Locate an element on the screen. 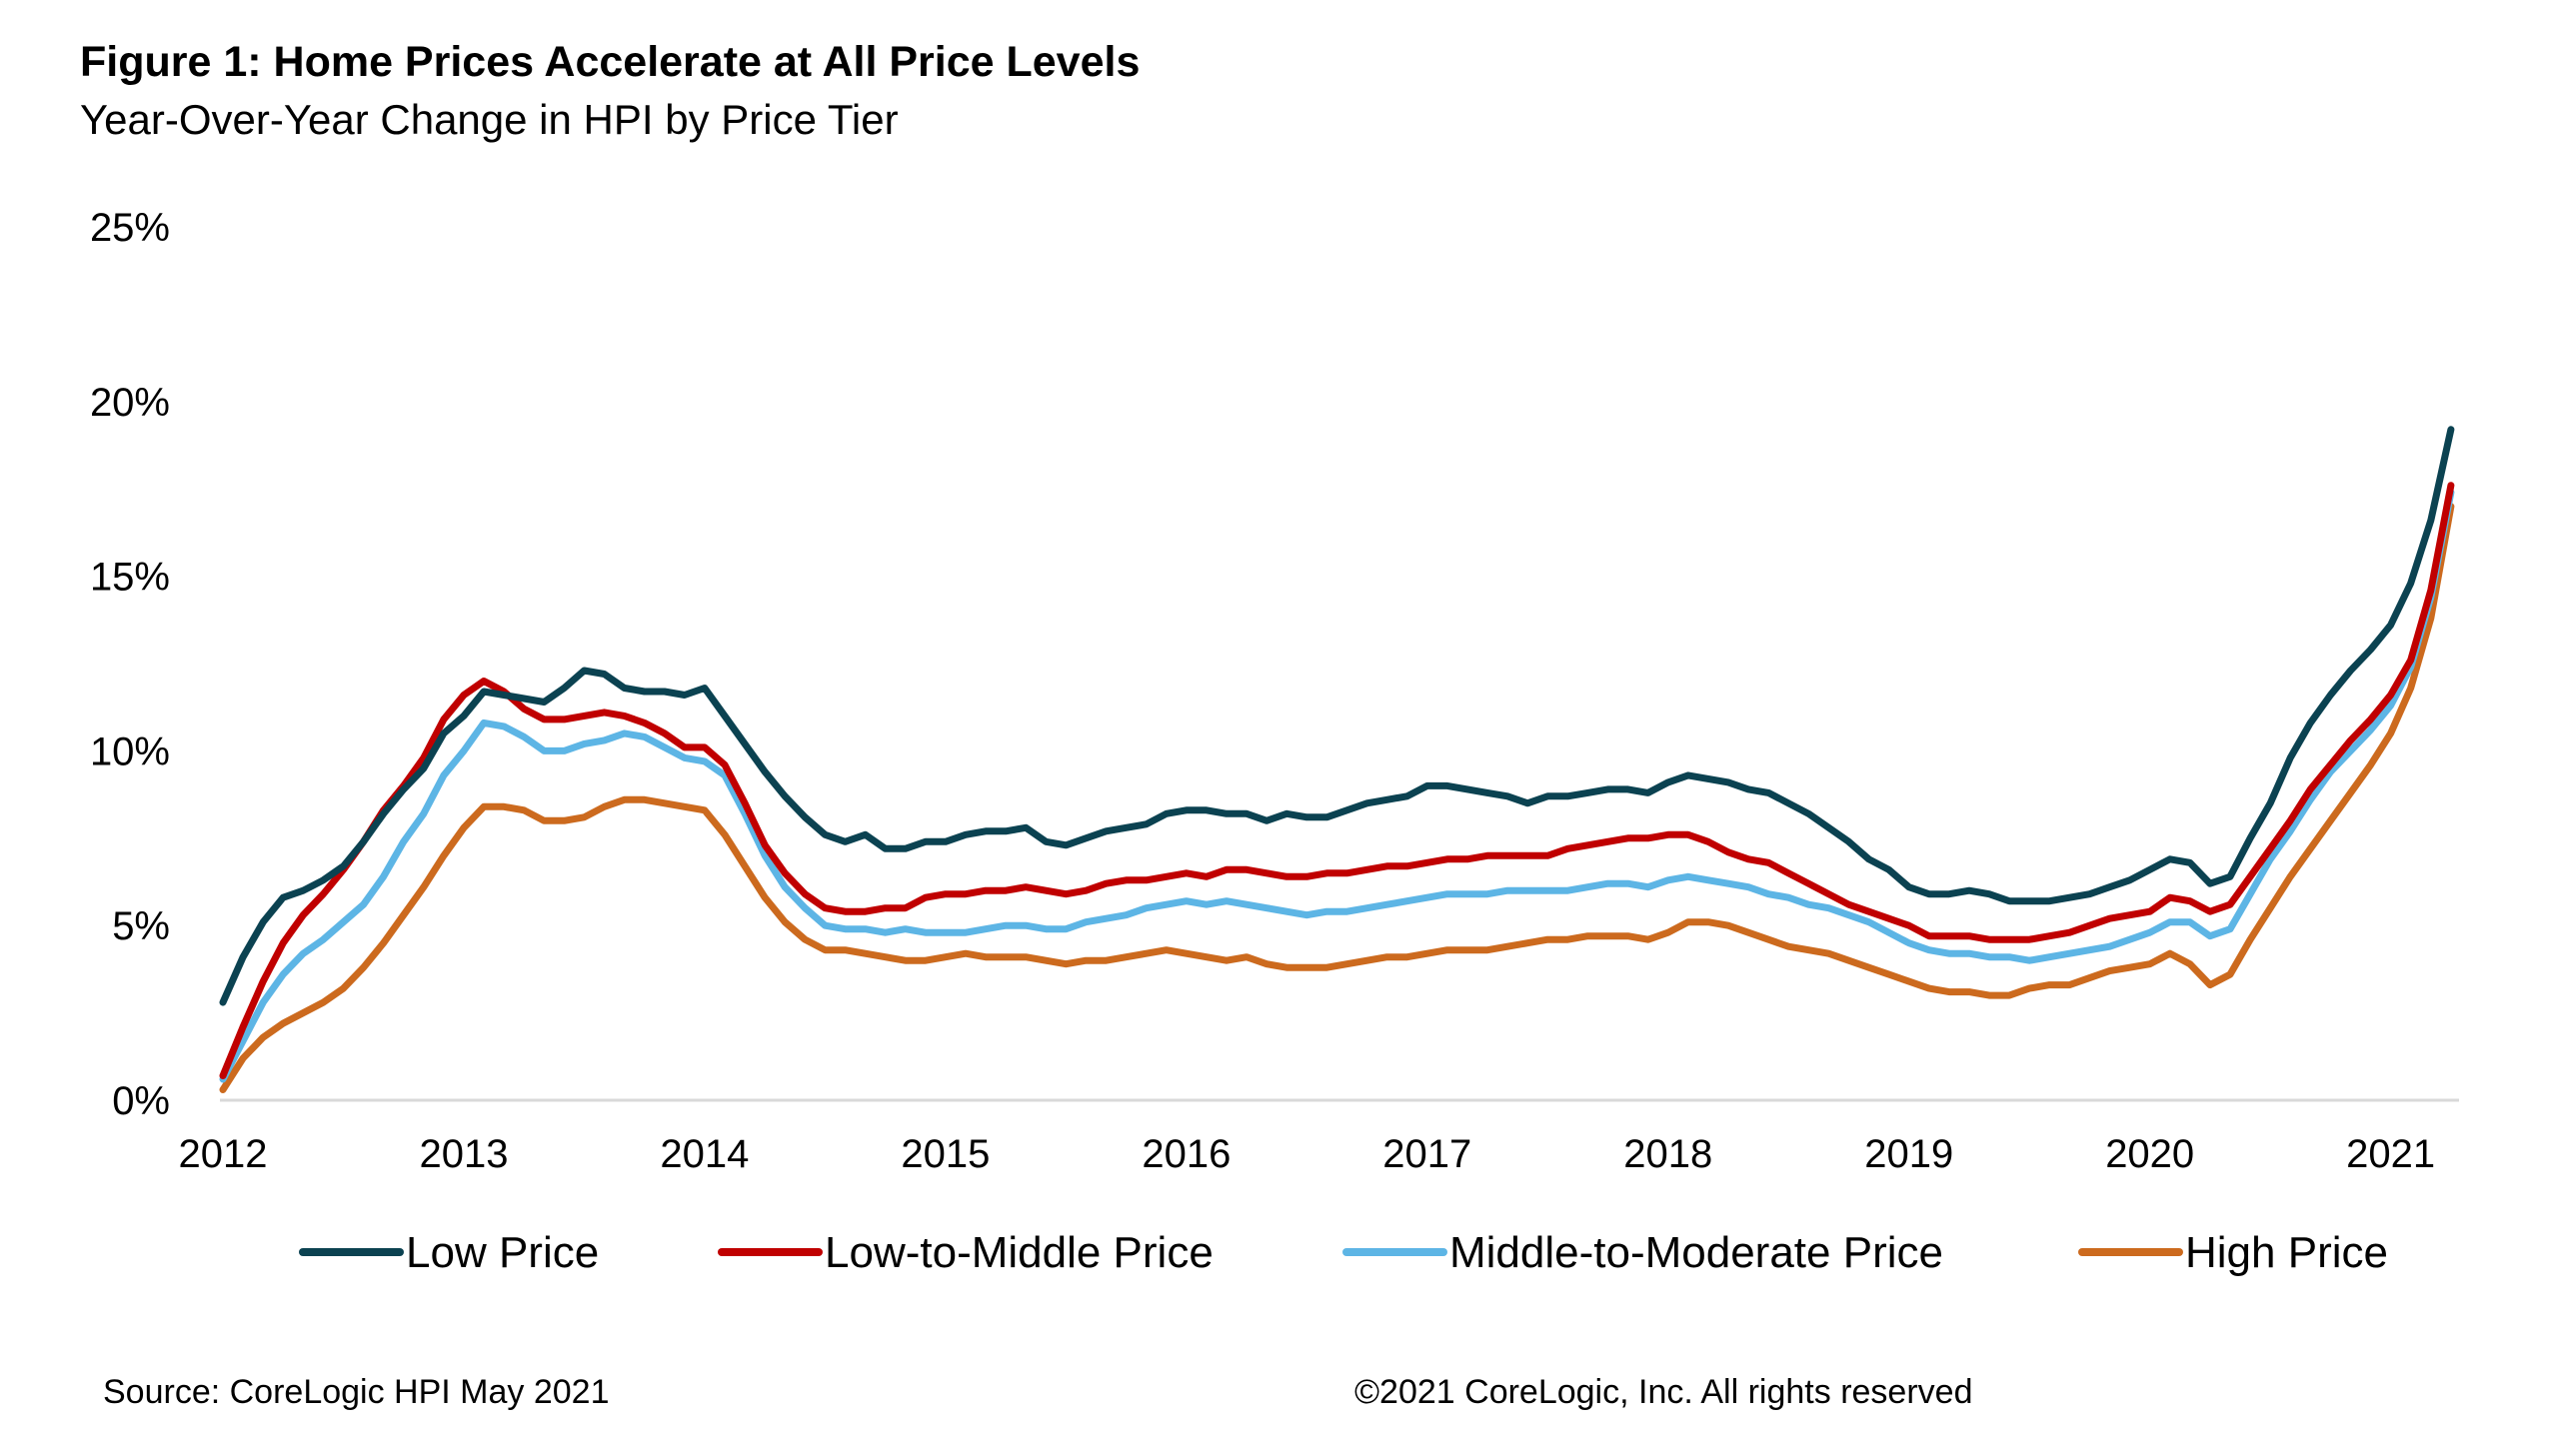 This screenshot has height=1456, width=2551. legend-label-middle-to-moderate-price: Middle-to-Moderate Price is located at coordinates (1696, 1252).